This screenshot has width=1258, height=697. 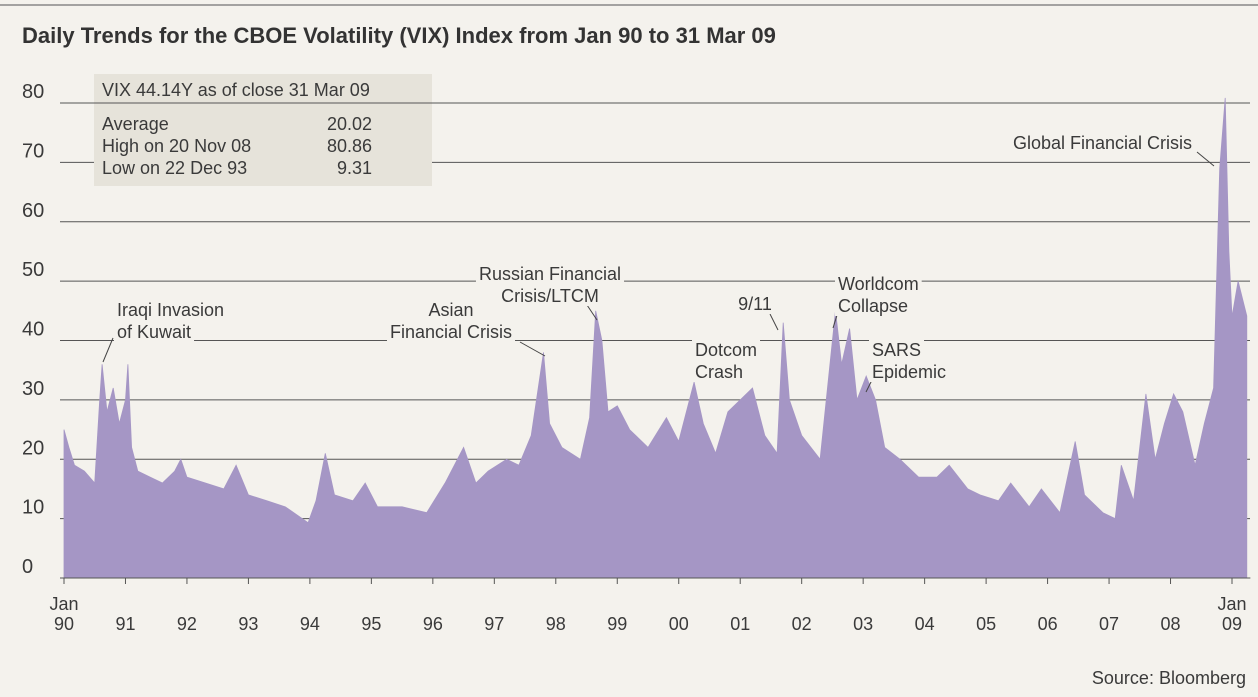 What do you see at coordinates (33, 92) in the screenshot?
I see `y-tick-label: 80` at bounding box center [33, 92].